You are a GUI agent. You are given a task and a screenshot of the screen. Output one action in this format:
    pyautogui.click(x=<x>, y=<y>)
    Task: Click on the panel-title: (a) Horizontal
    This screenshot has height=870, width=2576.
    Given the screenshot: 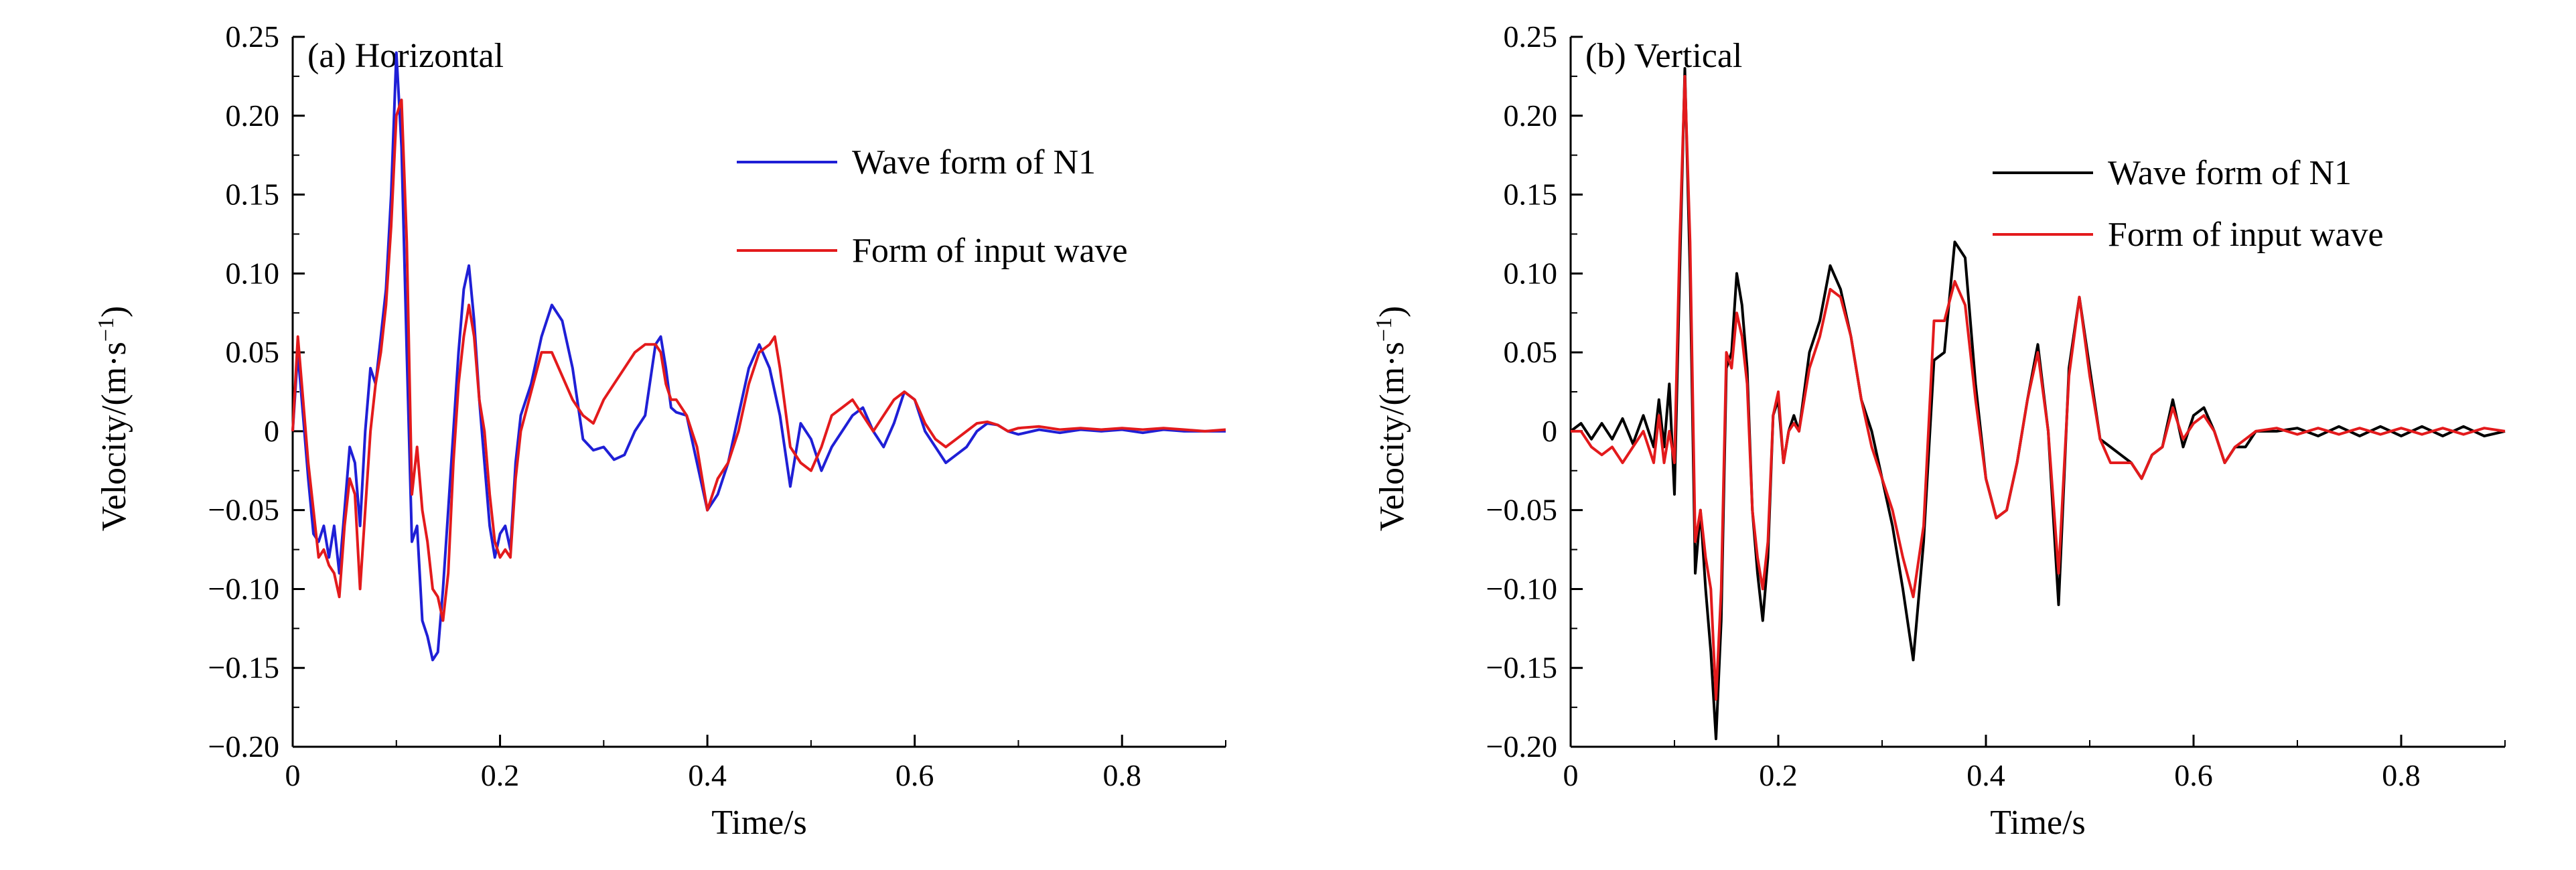 What is the action you would take?
    pyautogui.click(x=405, y=56)
    